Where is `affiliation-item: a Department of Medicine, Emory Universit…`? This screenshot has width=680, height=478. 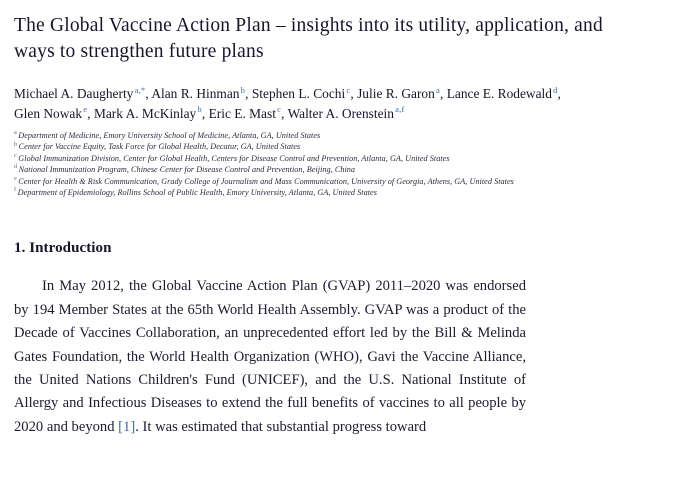 affiliation-item: a Department of Medicine, Emory Universit… is located at coordinates (334, 135).